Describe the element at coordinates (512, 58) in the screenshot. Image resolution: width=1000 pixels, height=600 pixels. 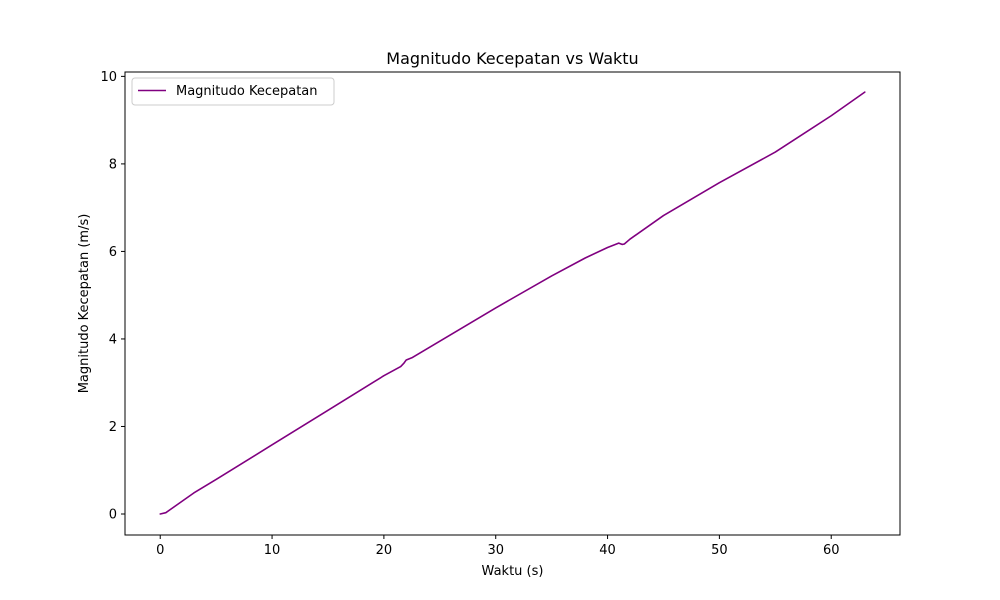
I see `chart-title: Magnitudo Kecepatan vs Waktu` at that location.